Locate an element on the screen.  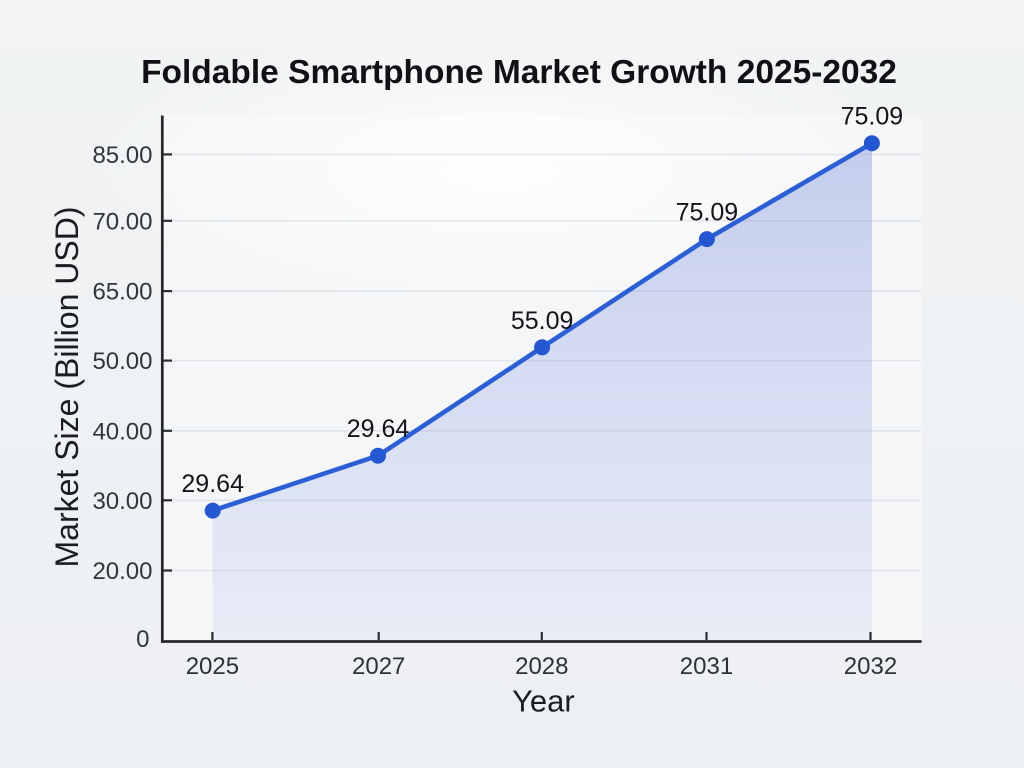
svg-text: 40.00 is located at coordinates (122, 431).